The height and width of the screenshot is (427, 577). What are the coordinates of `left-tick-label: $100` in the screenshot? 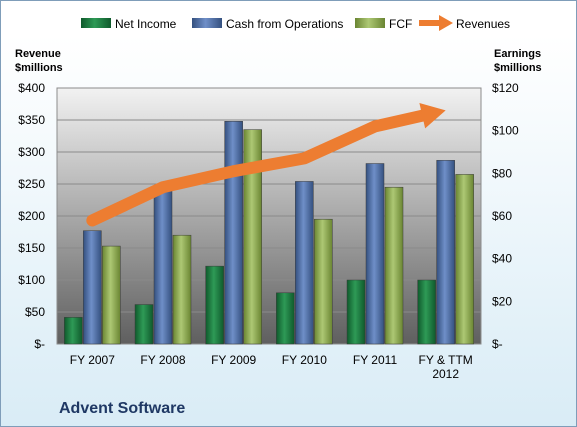 It's located at (31, 280).